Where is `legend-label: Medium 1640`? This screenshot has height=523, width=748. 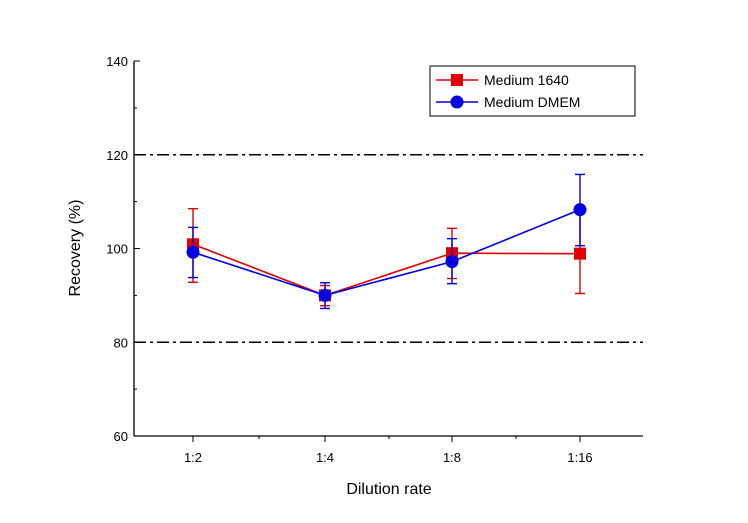 legend-label: Medium 1640 is located at coordinates (526, 80).